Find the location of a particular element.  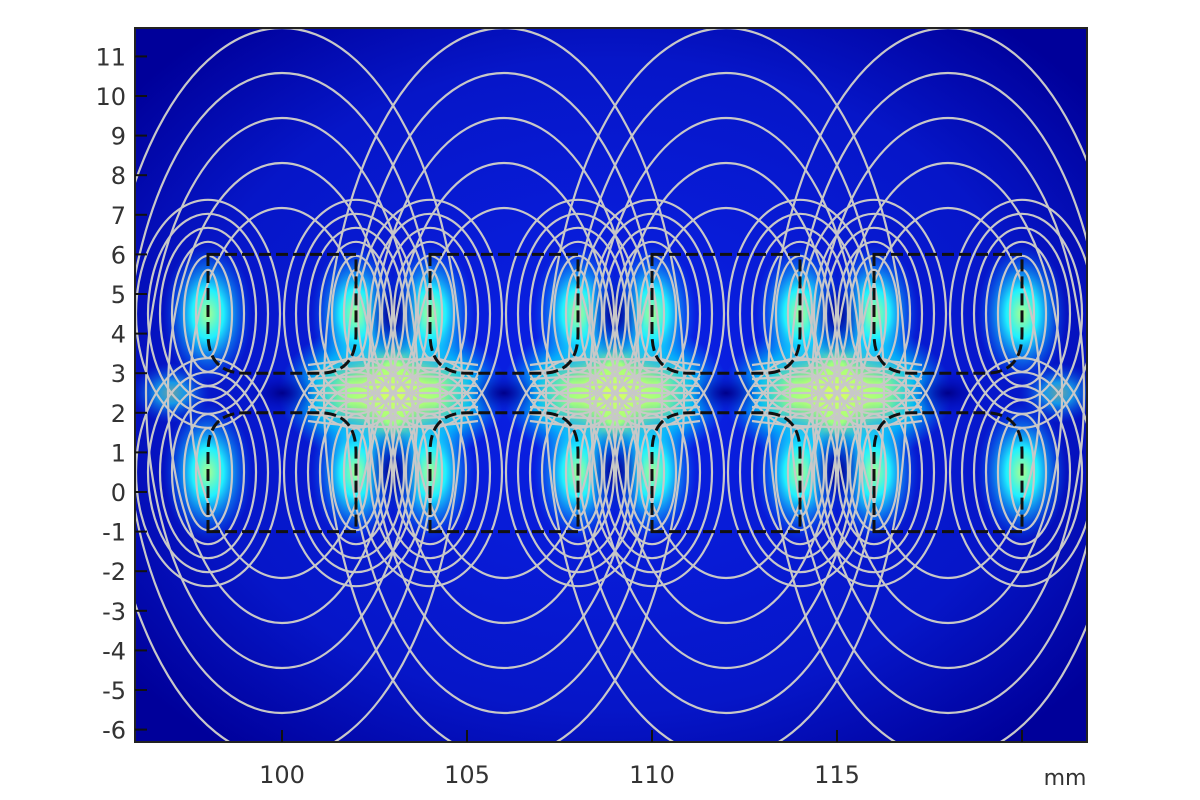

y-tick-label: 11 is located at coordinates (110, 57).